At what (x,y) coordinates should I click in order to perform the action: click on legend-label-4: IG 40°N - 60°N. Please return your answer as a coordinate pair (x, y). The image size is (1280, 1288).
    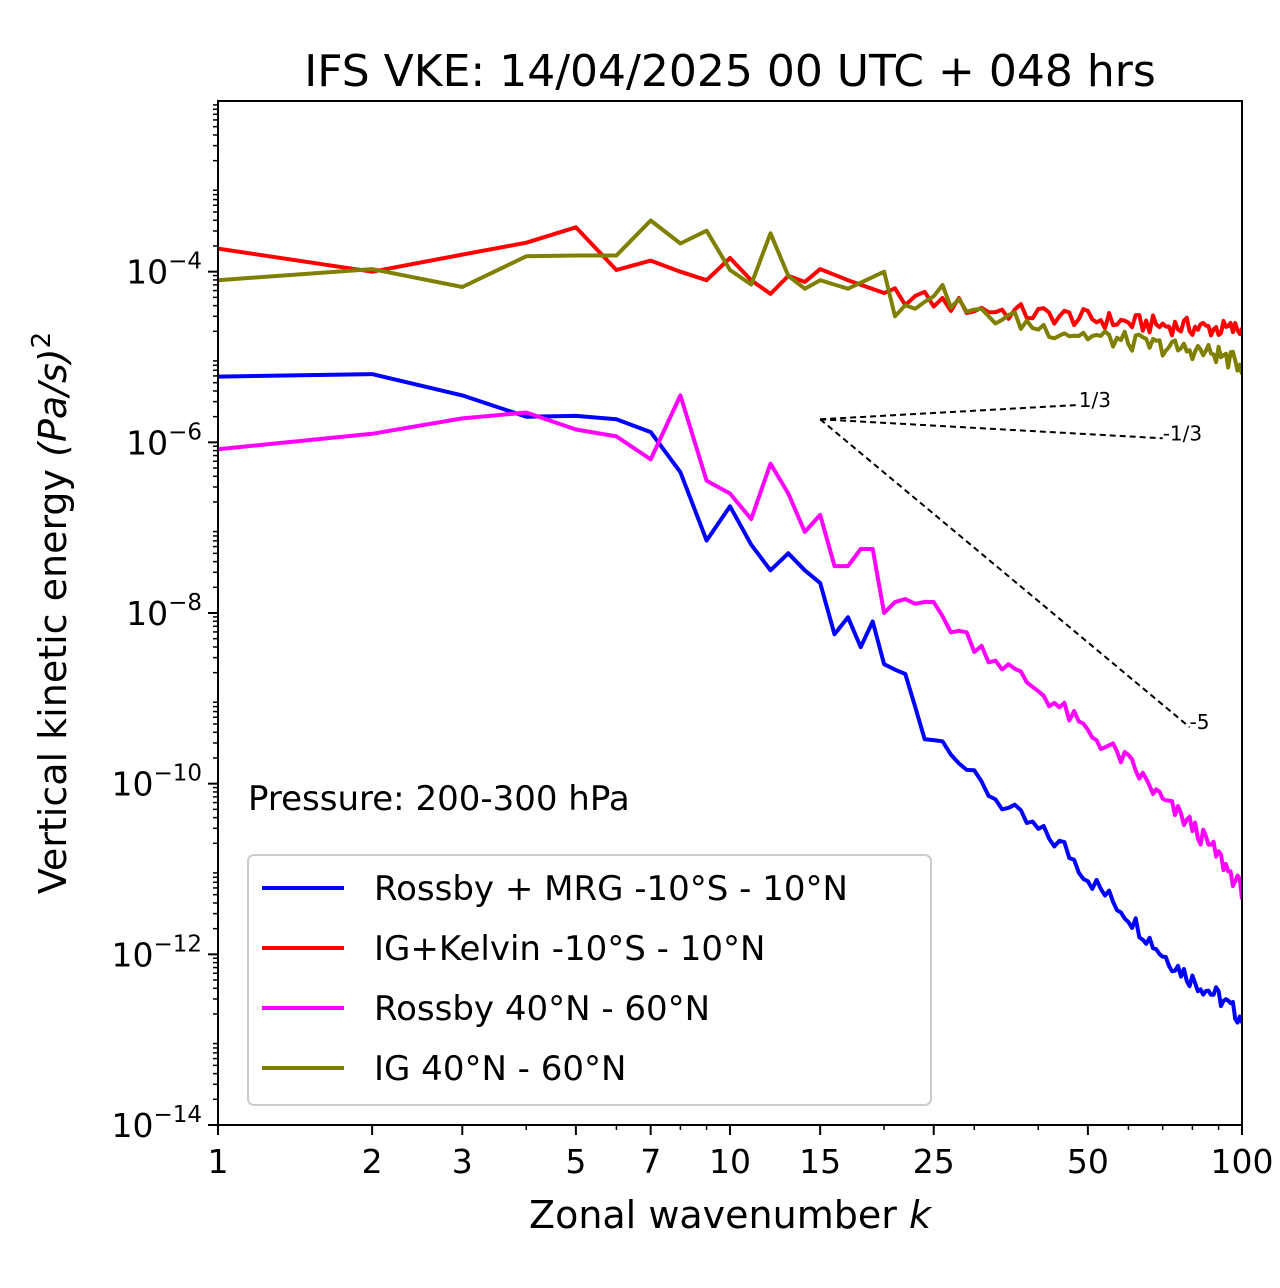
    Looking at the image, I should click on (500, 1069).